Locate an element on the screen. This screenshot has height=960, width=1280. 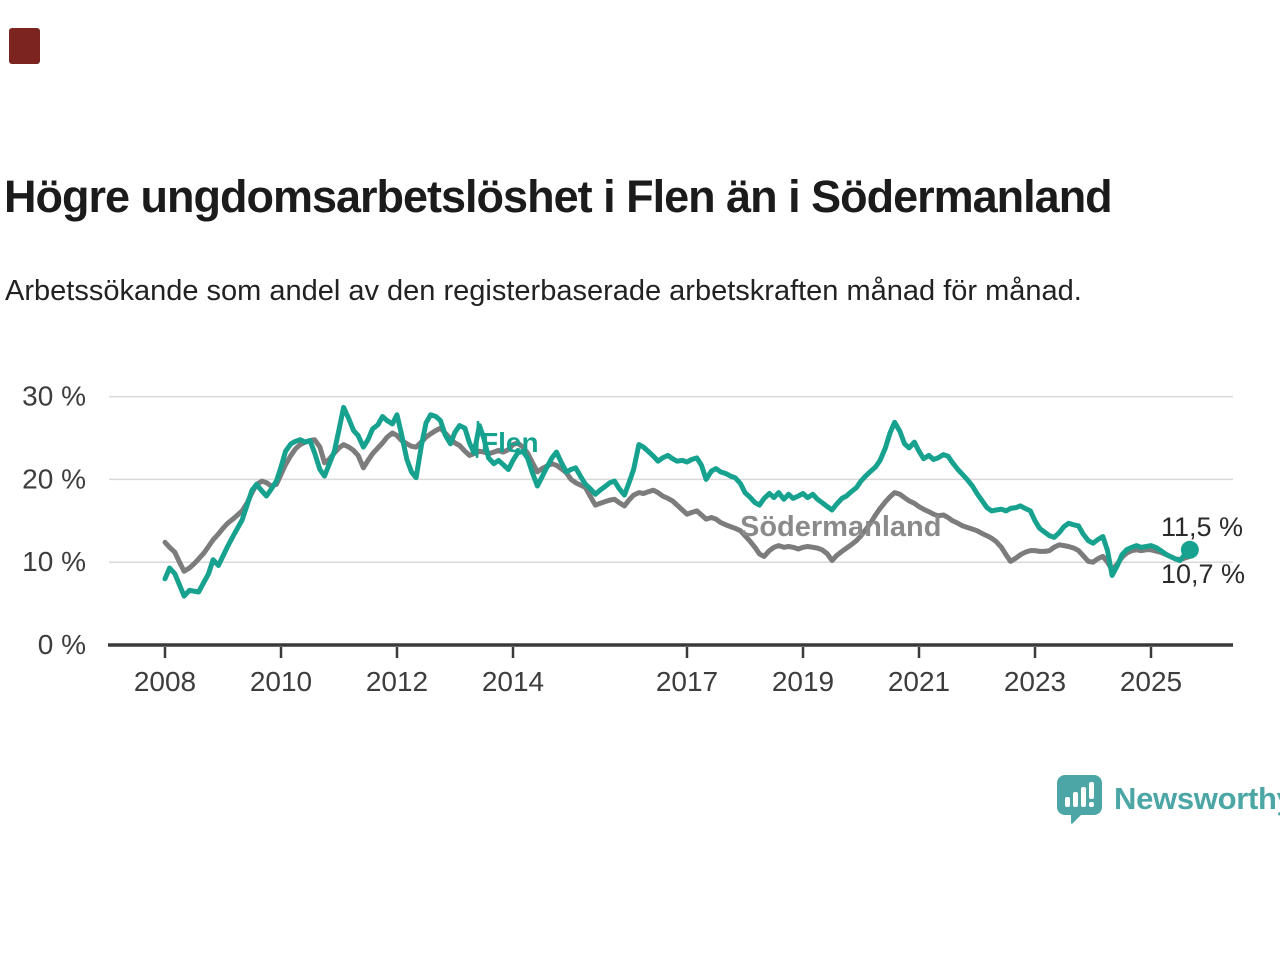
x-tick-label: 2012 is located at coordinates (397, 681).